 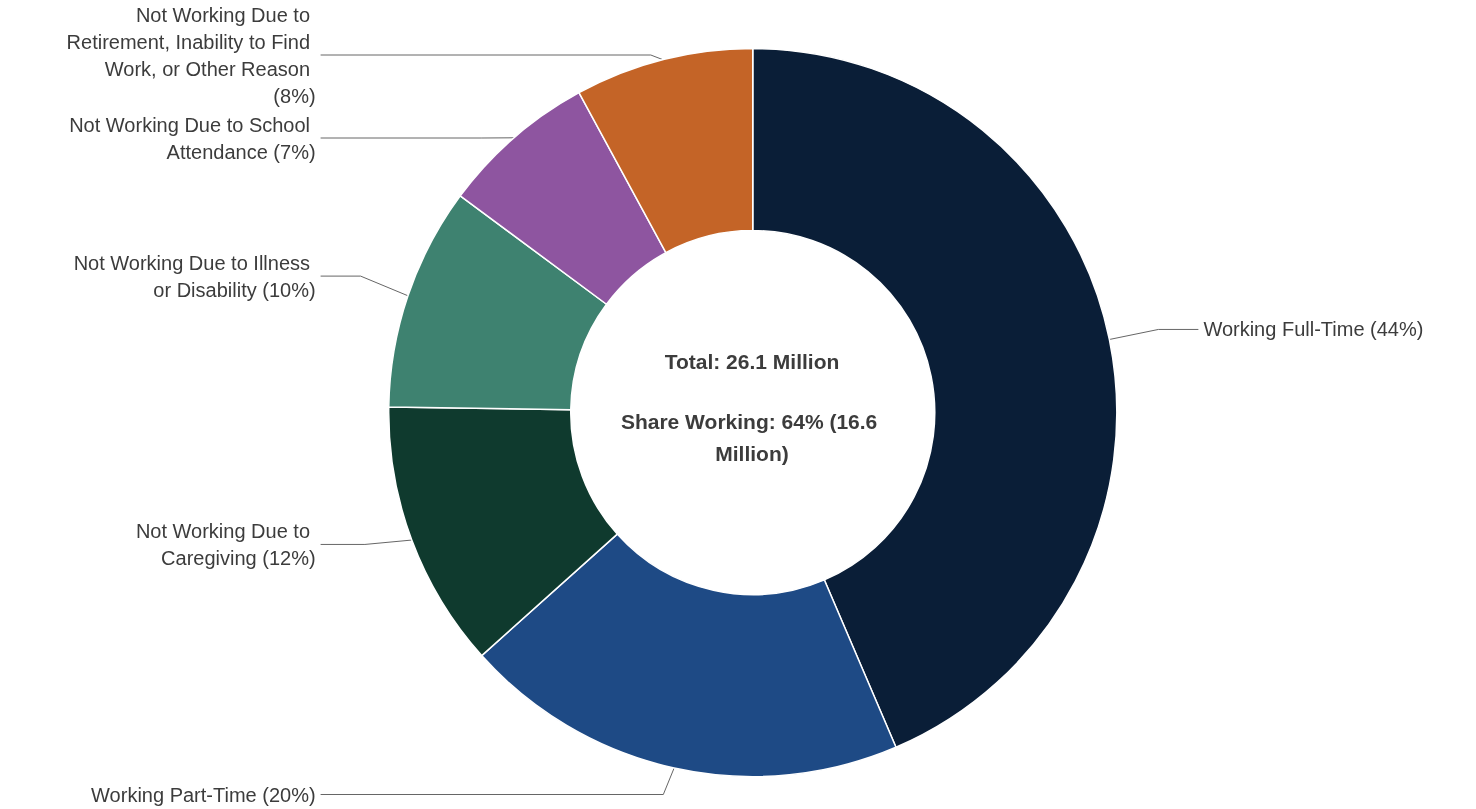 I want to click on data-label: (8%), so click(x=294, y=95).